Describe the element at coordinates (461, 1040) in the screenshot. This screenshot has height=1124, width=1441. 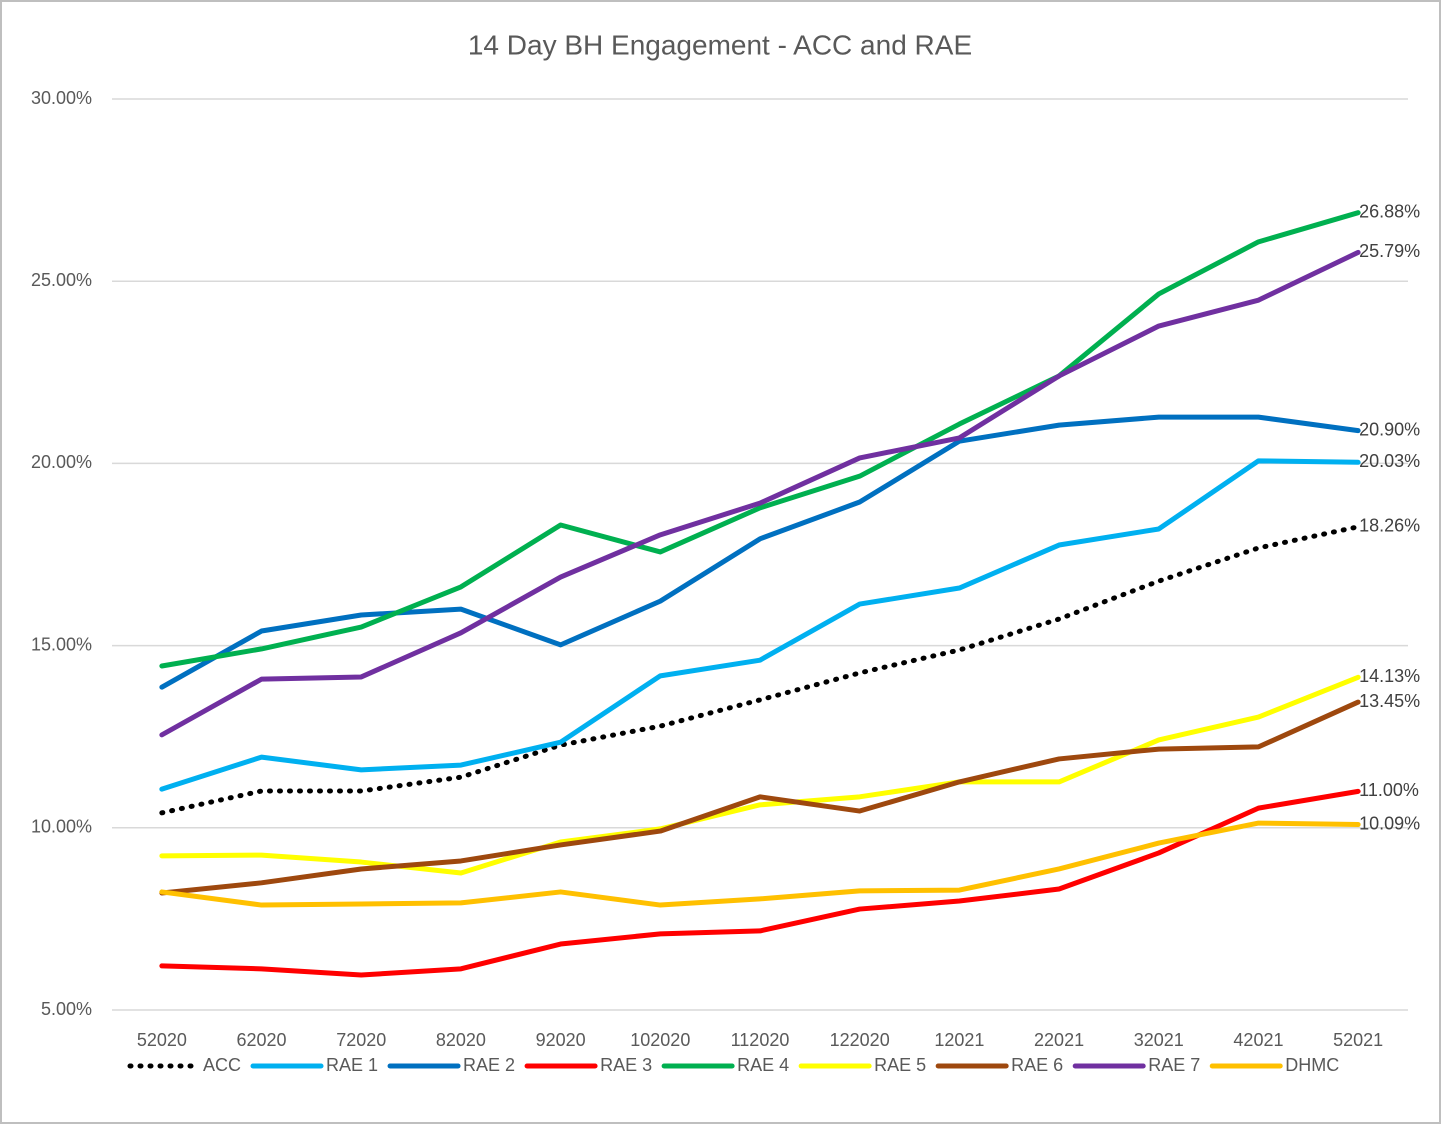
I see `x-tick-label: 82020` at that location.